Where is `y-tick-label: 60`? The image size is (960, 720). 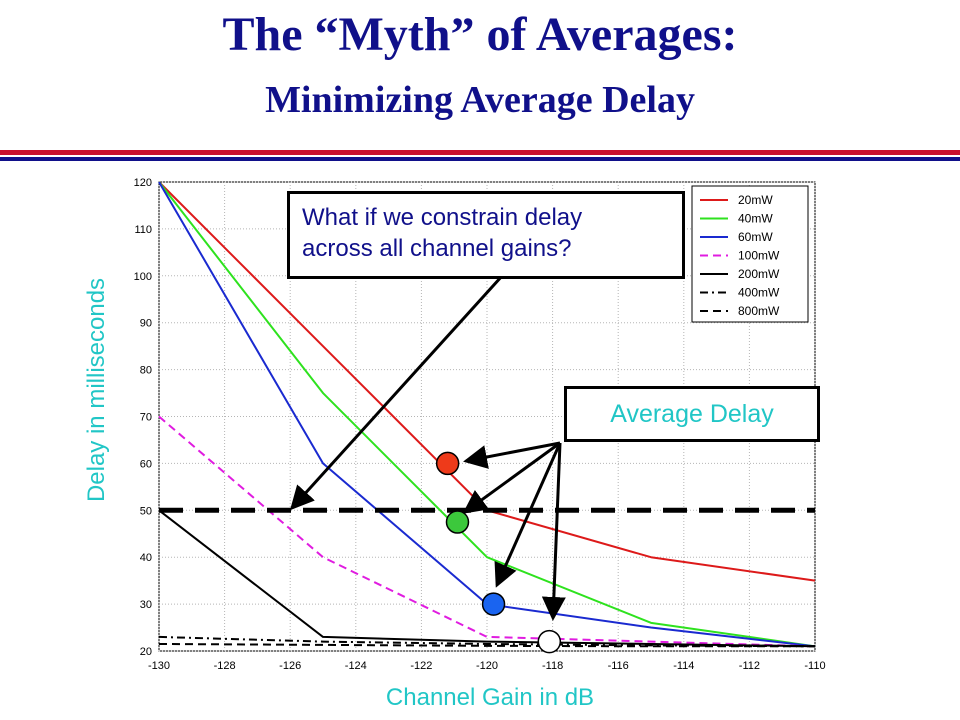 y-tick-label: 60 is located at coordinates (146, 464).